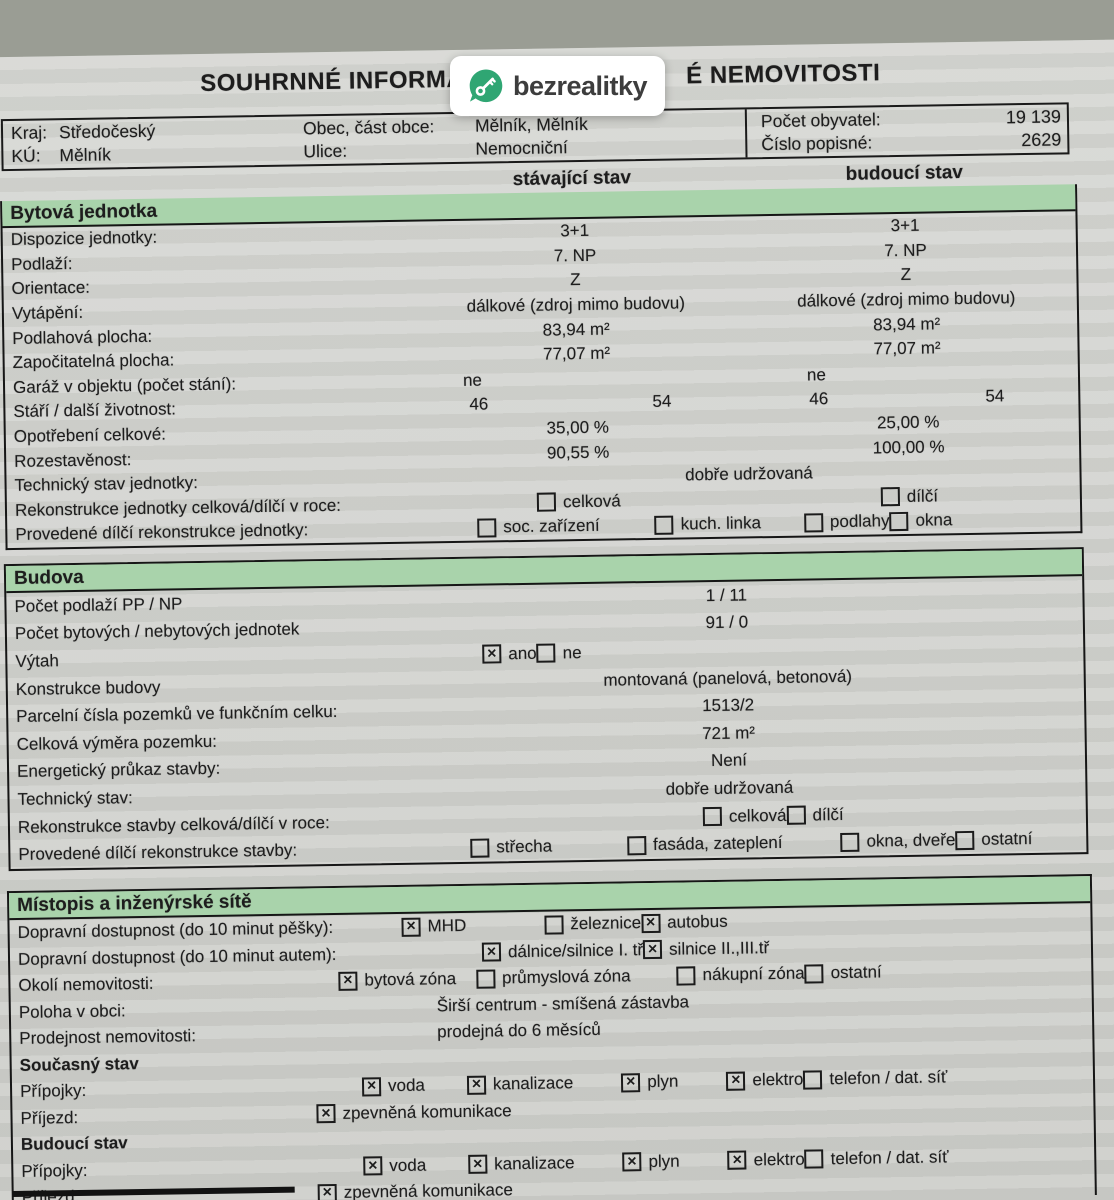  I want to click on row-value-current: 77,07 m², so click(576, 353).